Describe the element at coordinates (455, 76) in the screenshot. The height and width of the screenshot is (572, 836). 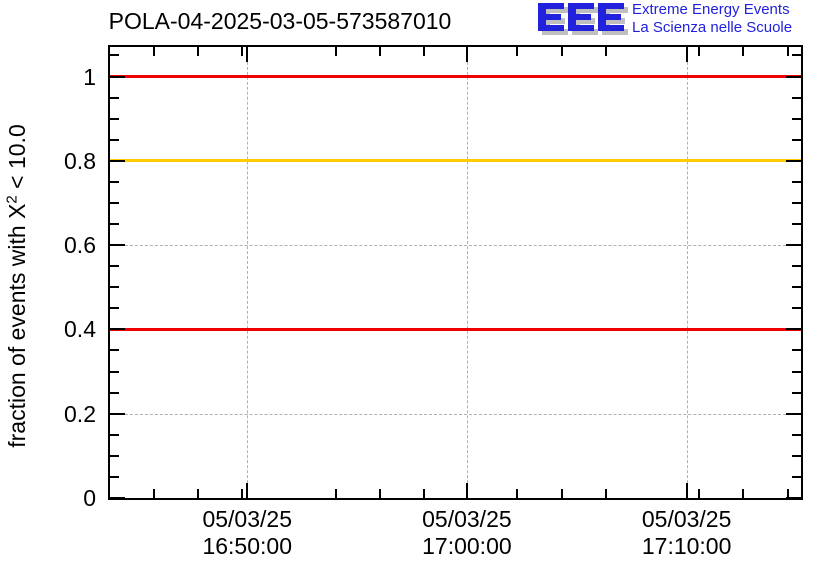
I see `threshold-line-upper-limit` at that location.